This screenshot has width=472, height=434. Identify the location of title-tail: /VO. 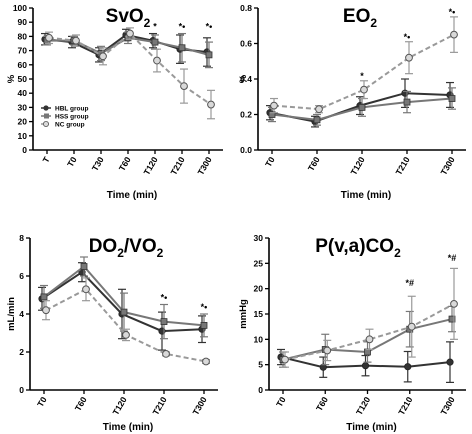
(140, 246).